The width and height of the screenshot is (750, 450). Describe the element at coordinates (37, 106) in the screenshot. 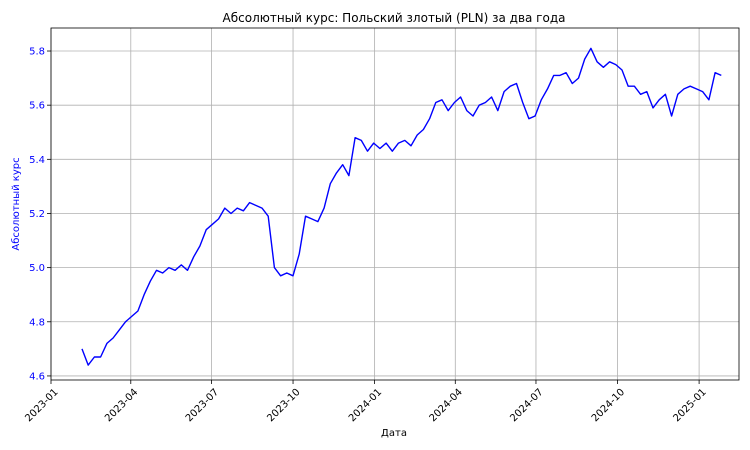

I see `y-tick-label: 5.6` at that location.